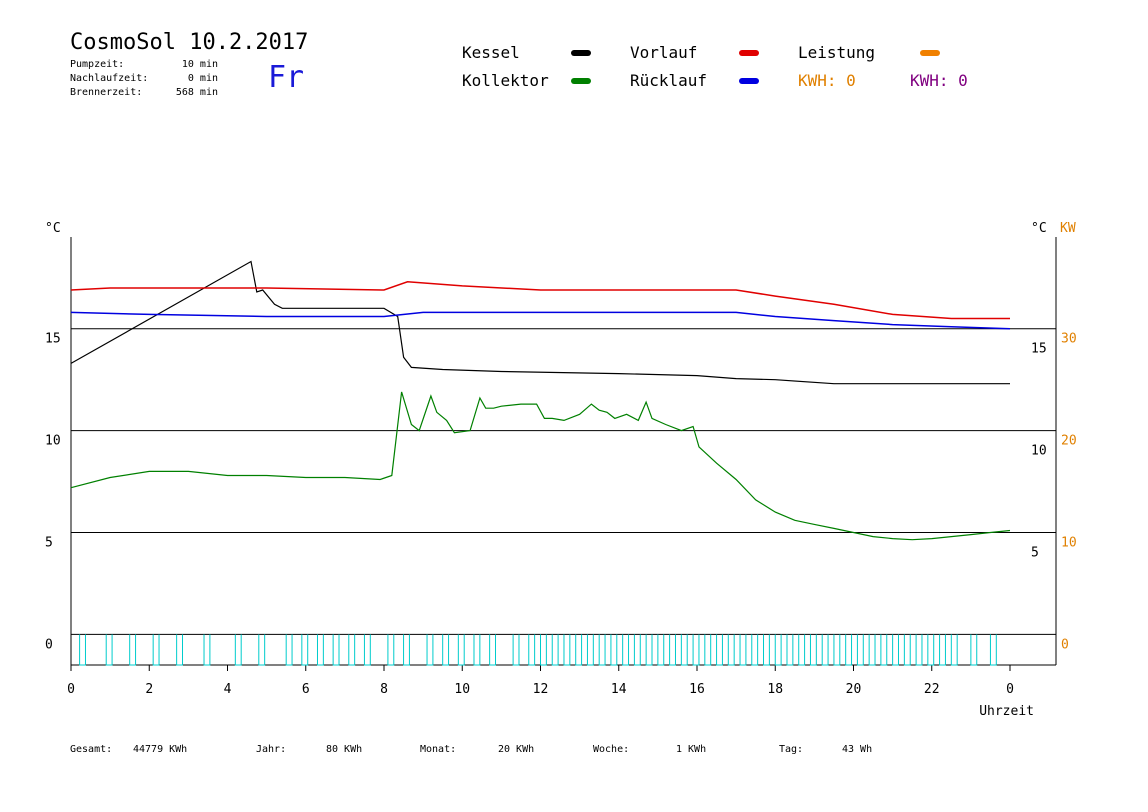 The width and height of the screenshot is (1148, 812). I want to click on y-right-kw-tick-label: 10, so click(1069, 543).